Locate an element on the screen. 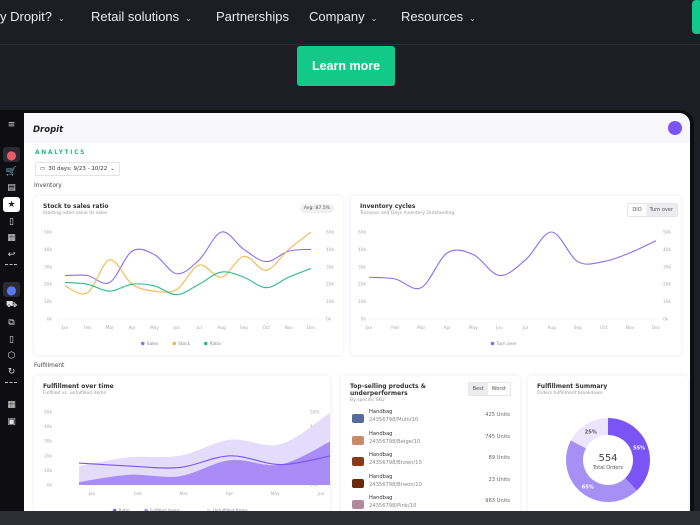 This screenshot has width=700, height=525. avatar is located at coordinates (675, 128).